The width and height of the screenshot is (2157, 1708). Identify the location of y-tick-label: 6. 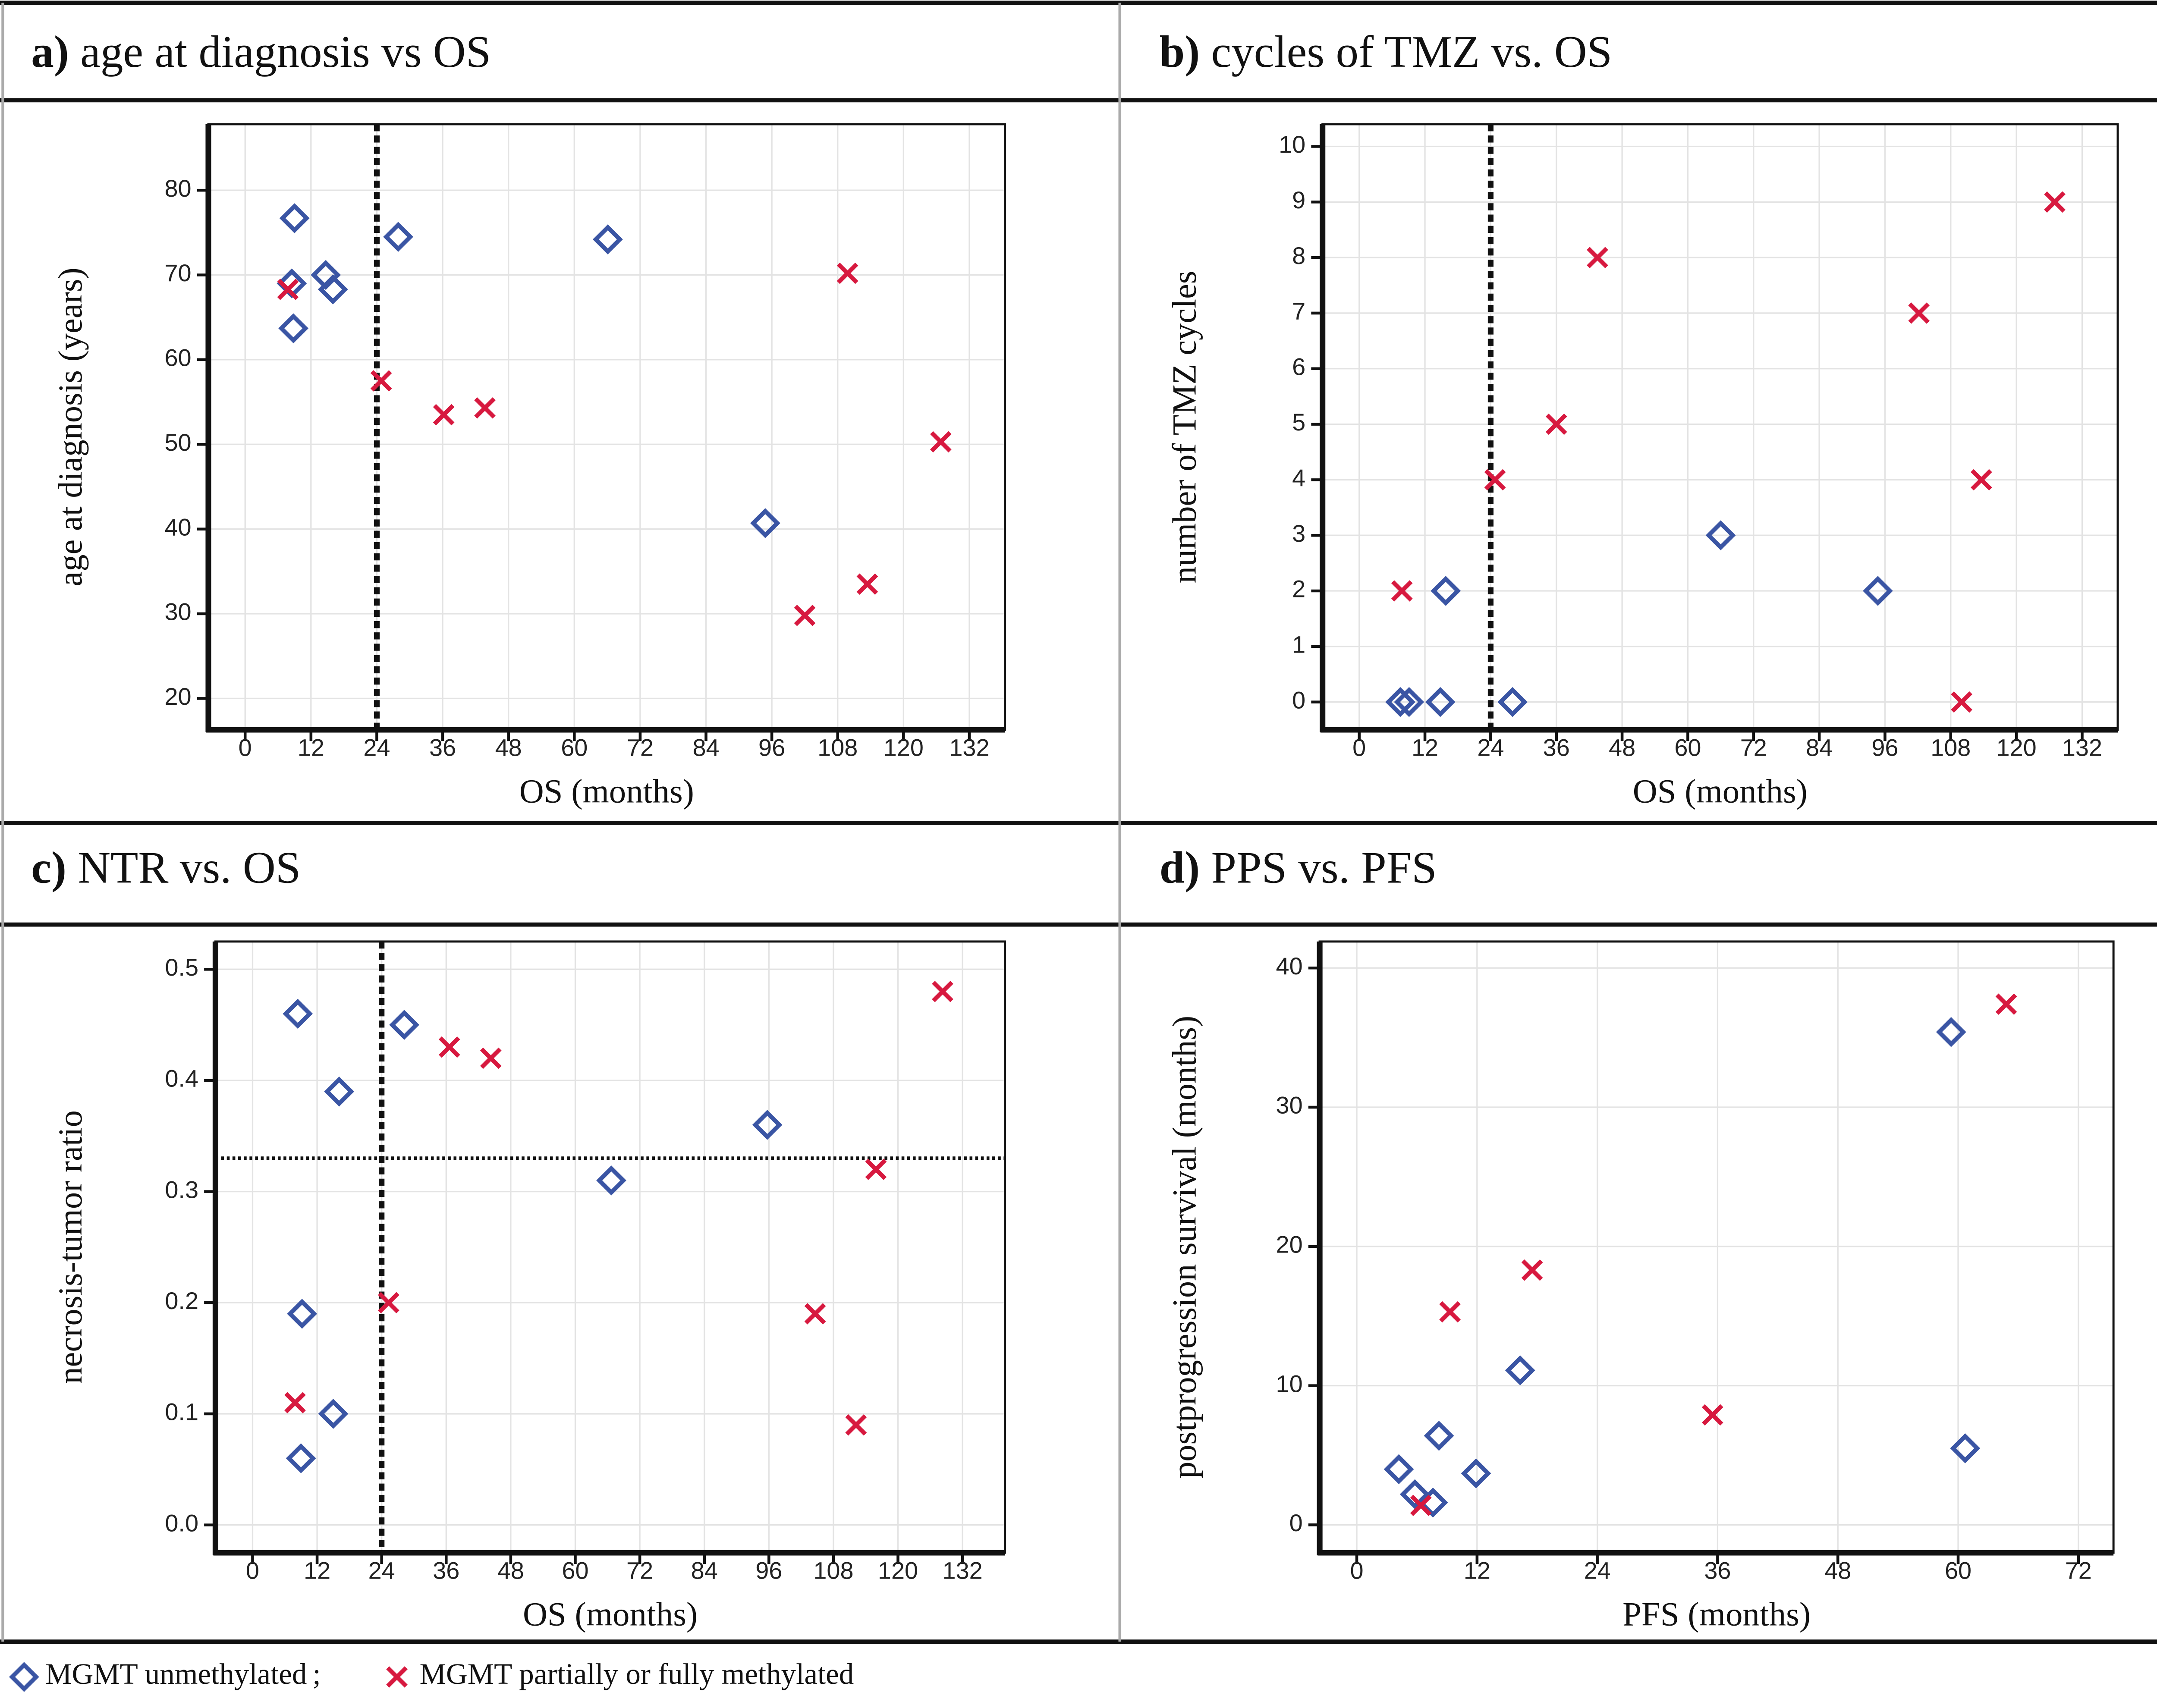
(1298, 367).